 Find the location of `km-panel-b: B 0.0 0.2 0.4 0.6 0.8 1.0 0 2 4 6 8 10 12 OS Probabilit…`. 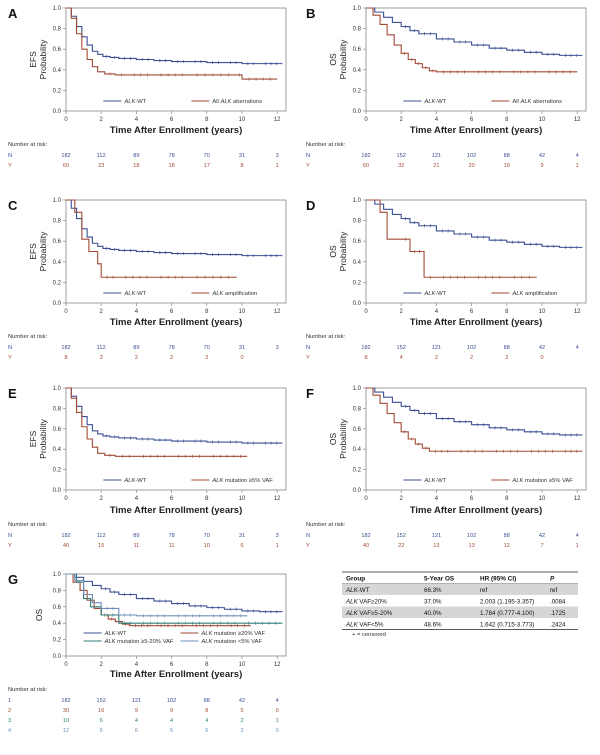

km-panel-b: B 0.0 0.2 0.4 0.6 0.8 1.0 0 2 4 6 8 10 12 OS Probabilit… is located at coordinates (446, 87).